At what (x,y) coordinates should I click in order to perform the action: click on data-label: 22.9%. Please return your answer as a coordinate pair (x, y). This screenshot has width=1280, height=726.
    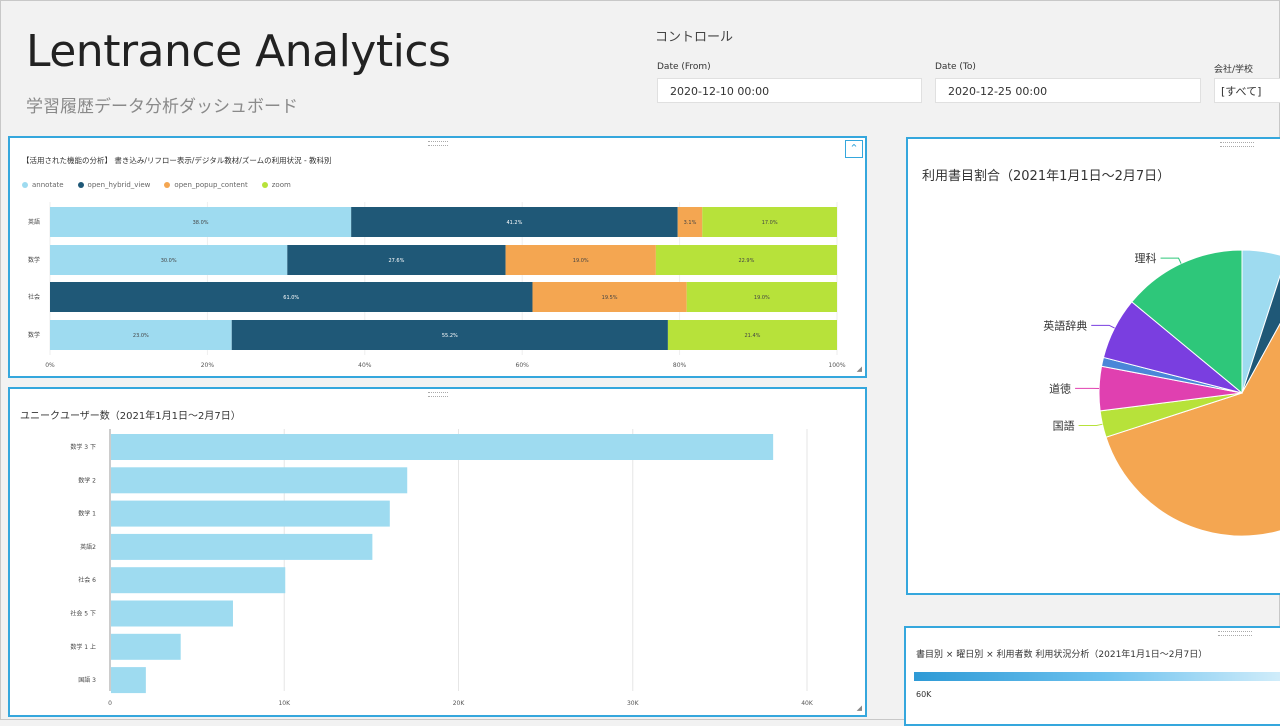
    Looking at the image, I should click on (746, 261).